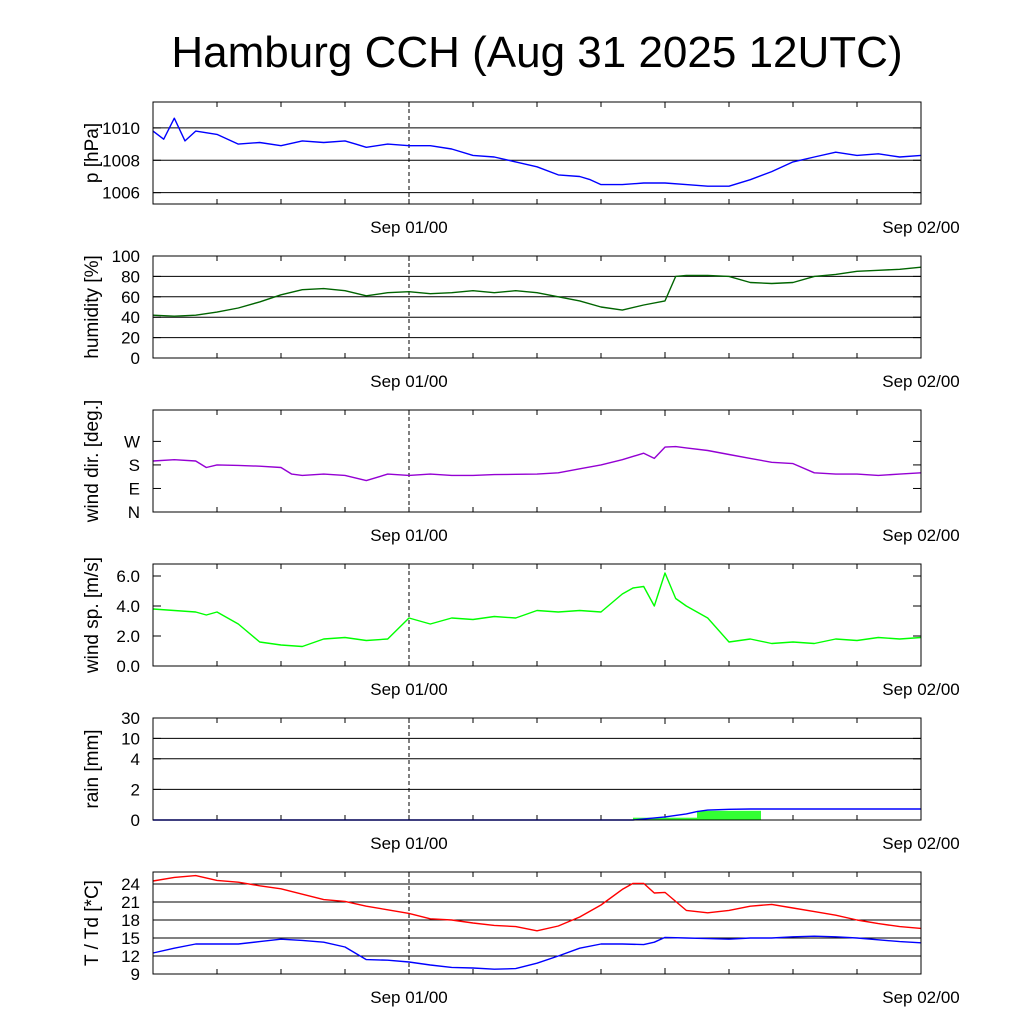  Describe the element at coordinates (126, 256) in the screenshot. I see `y-tick-label: 100` at that location.